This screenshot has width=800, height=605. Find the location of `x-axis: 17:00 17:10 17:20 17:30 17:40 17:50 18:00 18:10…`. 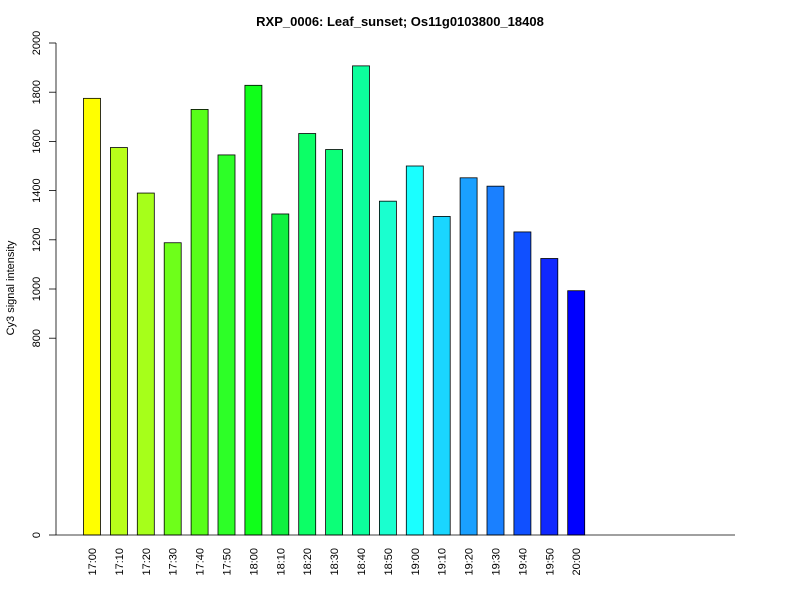

x-axis: 17:00 17:10 17:20 17:30 17:40 17:50 18:00 18:10… is located at coordinates (395, 555).